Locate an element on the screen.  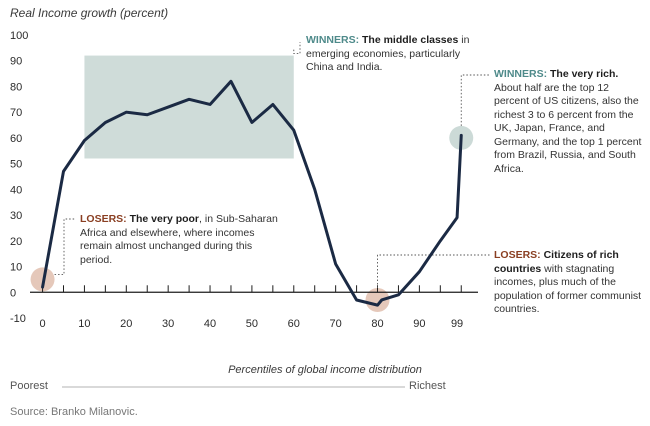
y-tick-label: 40 is located at coordinates (16, 190).